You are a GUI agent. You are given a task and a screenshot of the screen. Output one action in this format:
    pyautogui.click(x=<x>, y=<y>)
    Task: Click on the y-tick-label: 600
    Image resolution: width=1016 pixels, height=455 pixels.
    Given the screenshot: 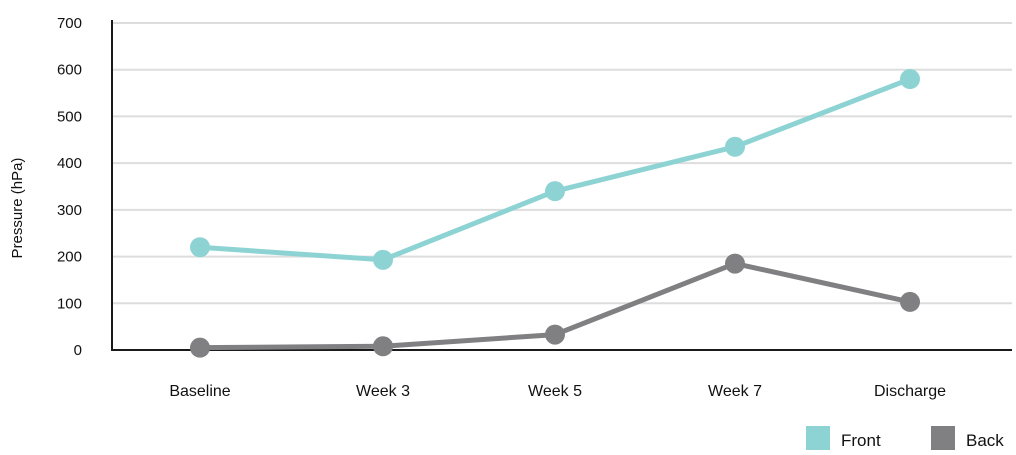 What is the action you would take?
    pyautogui.click(x=69, y=70)
    